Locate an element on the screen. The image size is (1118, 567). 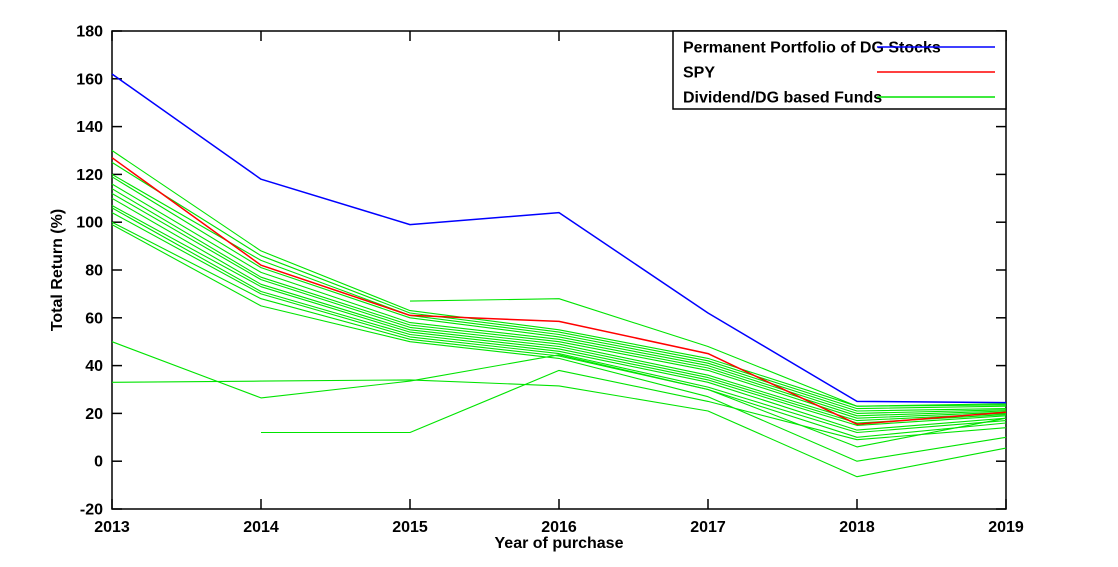
y-axis-tick-label: 0 is located at coordinates (98, 462).